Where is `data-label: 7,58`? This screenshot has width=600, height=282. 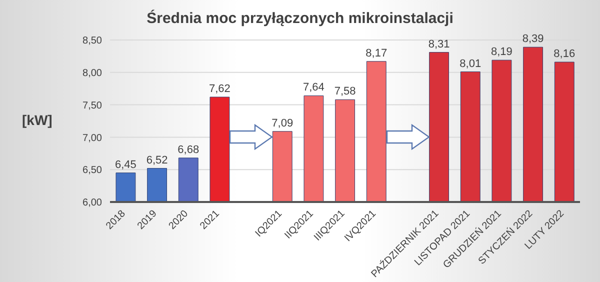
data-label: 7,58 is located at coordinates (345, 92).